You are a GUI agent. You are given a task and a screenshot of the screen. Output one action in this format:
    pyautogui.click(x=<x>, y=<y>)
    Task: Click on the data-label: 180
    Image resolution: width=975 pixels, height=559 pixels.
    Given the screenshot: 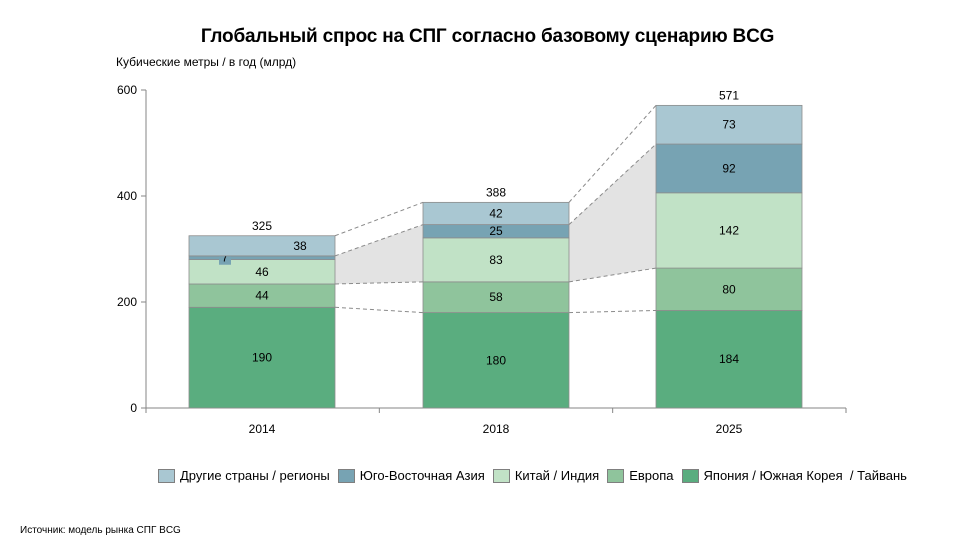 What is the action you would take?
    pyautogui.click(x=496, y=360)
    